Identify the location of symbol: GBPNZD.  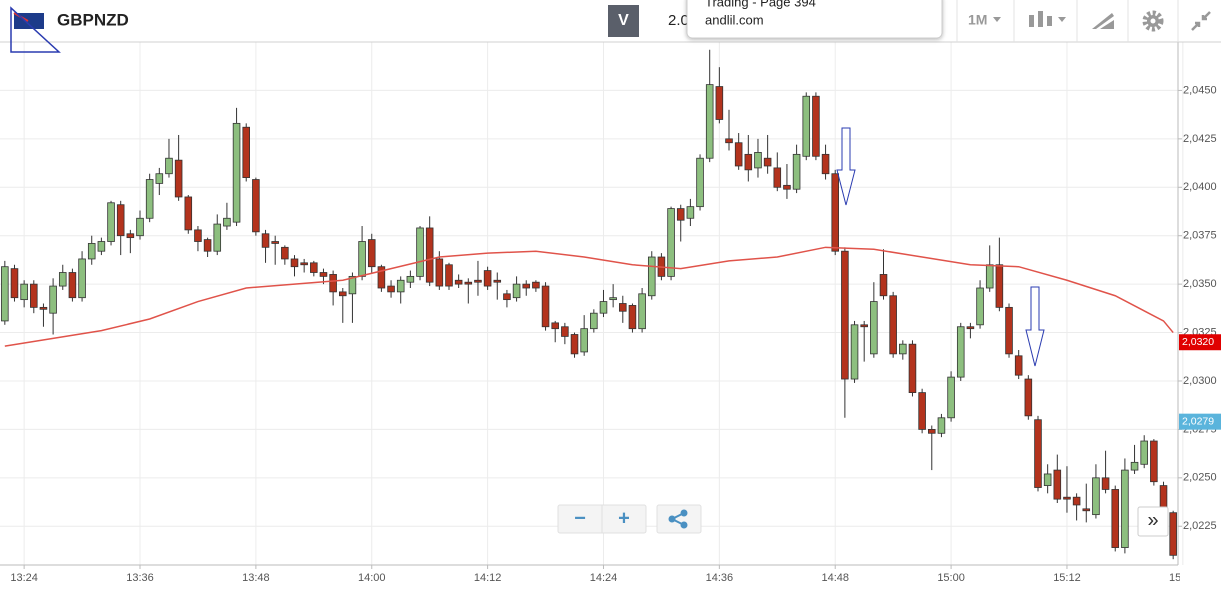
(93, 19).